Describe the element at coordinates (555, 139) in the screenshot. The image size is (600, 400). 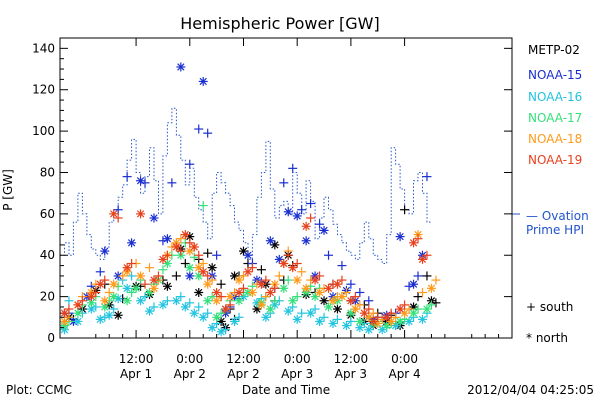
I see `legend-item-noaa-18: NOAA-18` at that location.